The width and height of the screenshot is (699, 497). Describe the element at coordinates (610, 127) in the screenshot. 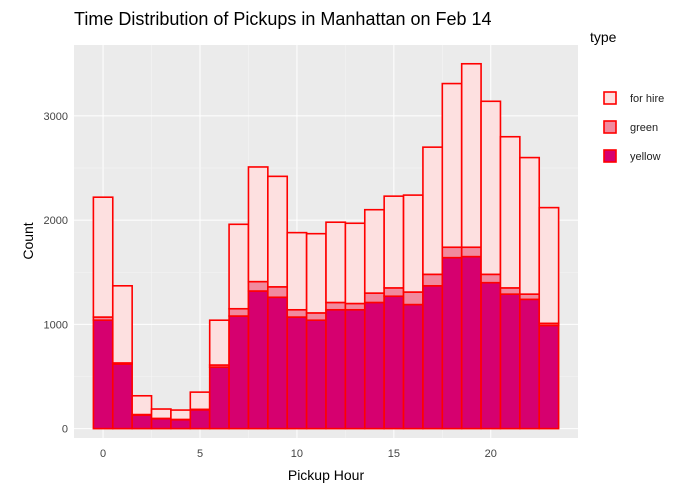

I see `legend-swatch-green` at that location.